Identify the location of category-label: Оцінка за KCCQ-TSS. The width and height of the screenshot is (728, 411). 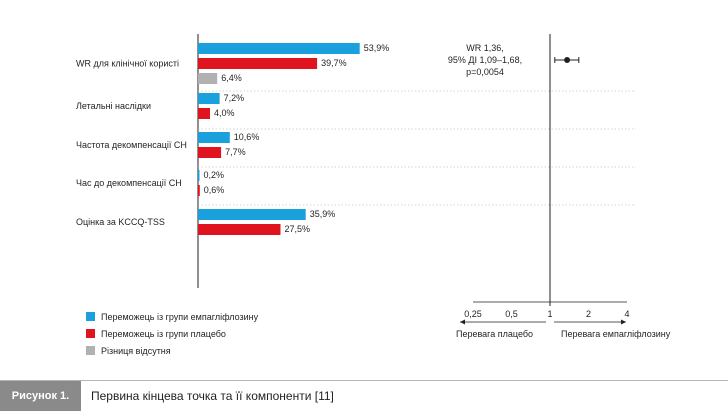
(120, 222).